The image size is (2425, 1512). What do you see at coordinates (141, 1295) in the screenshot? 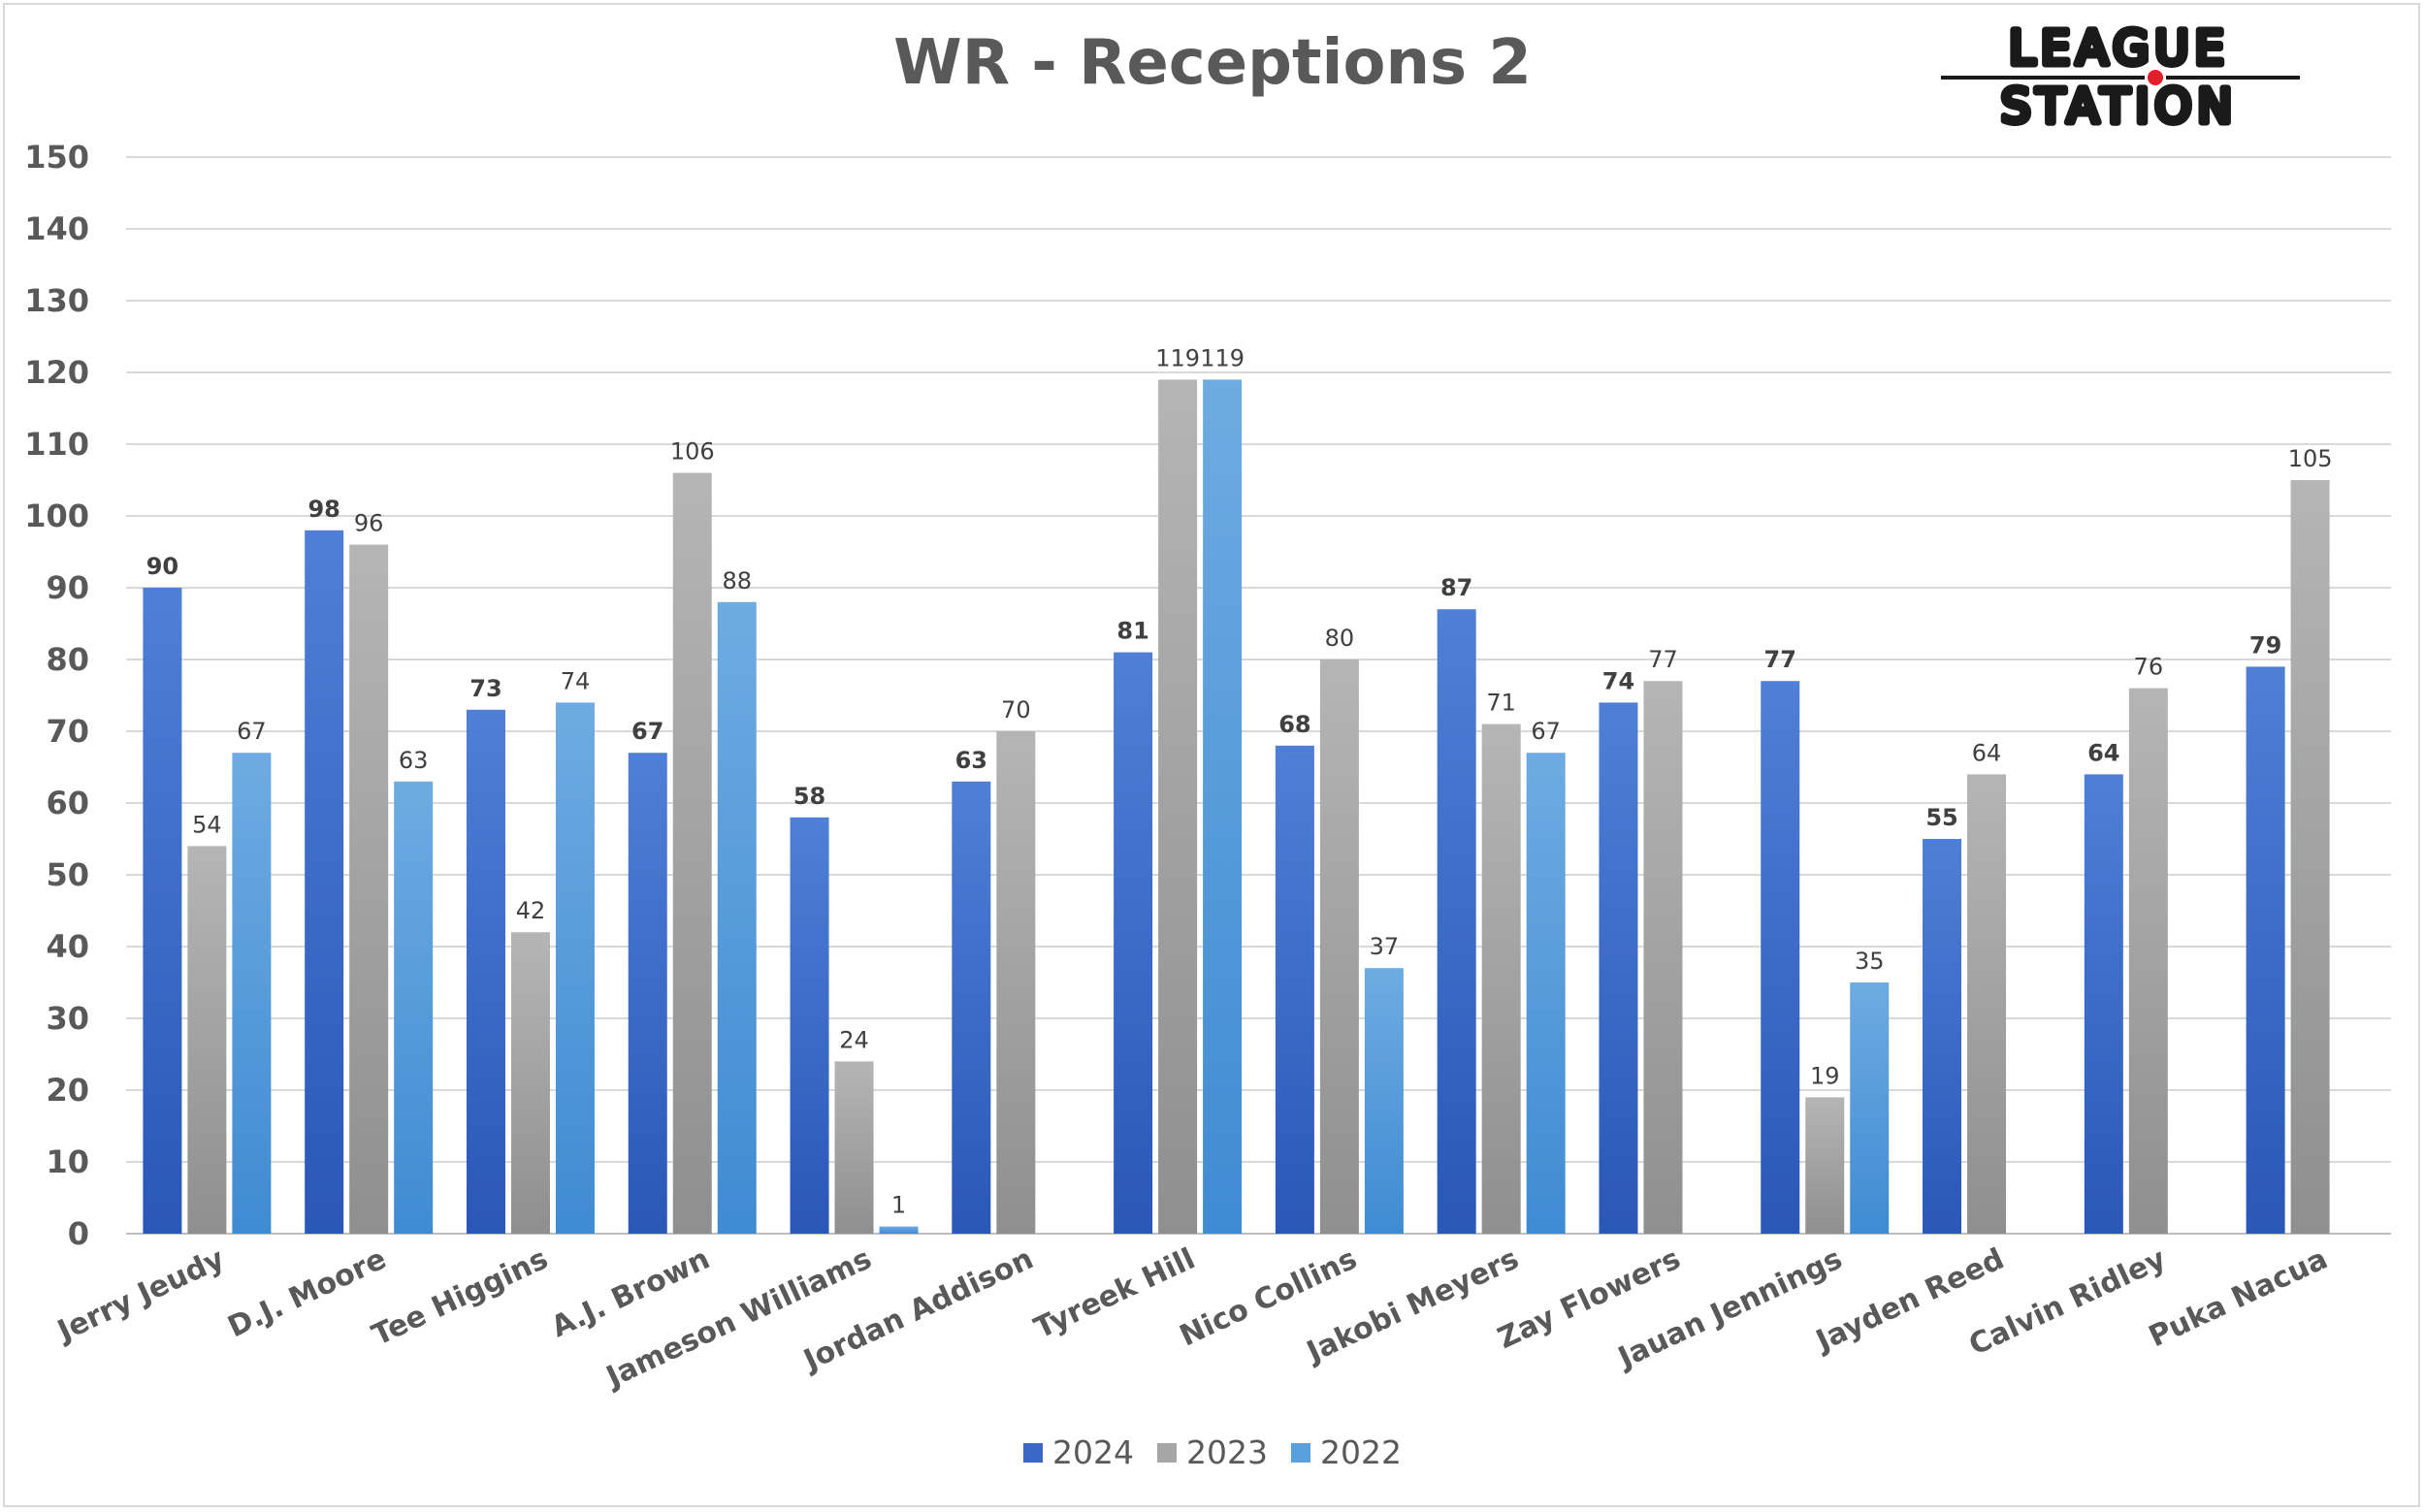
I see `x-category-label: Jerry Jeudy` at bounding box center [141, 1295].